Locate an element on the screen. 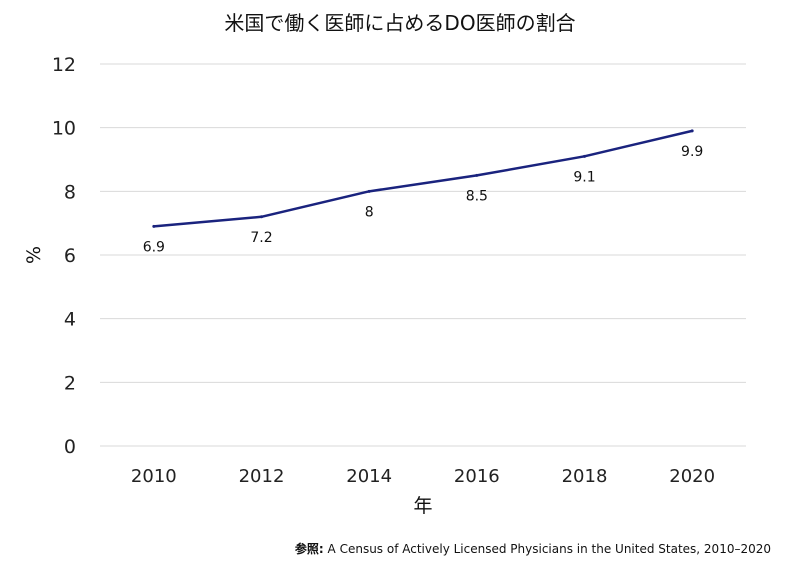 Image resolution: width=800 pixels, height=567 pixels. x-tick-label: 2010 is located at coordinates (154, 476).